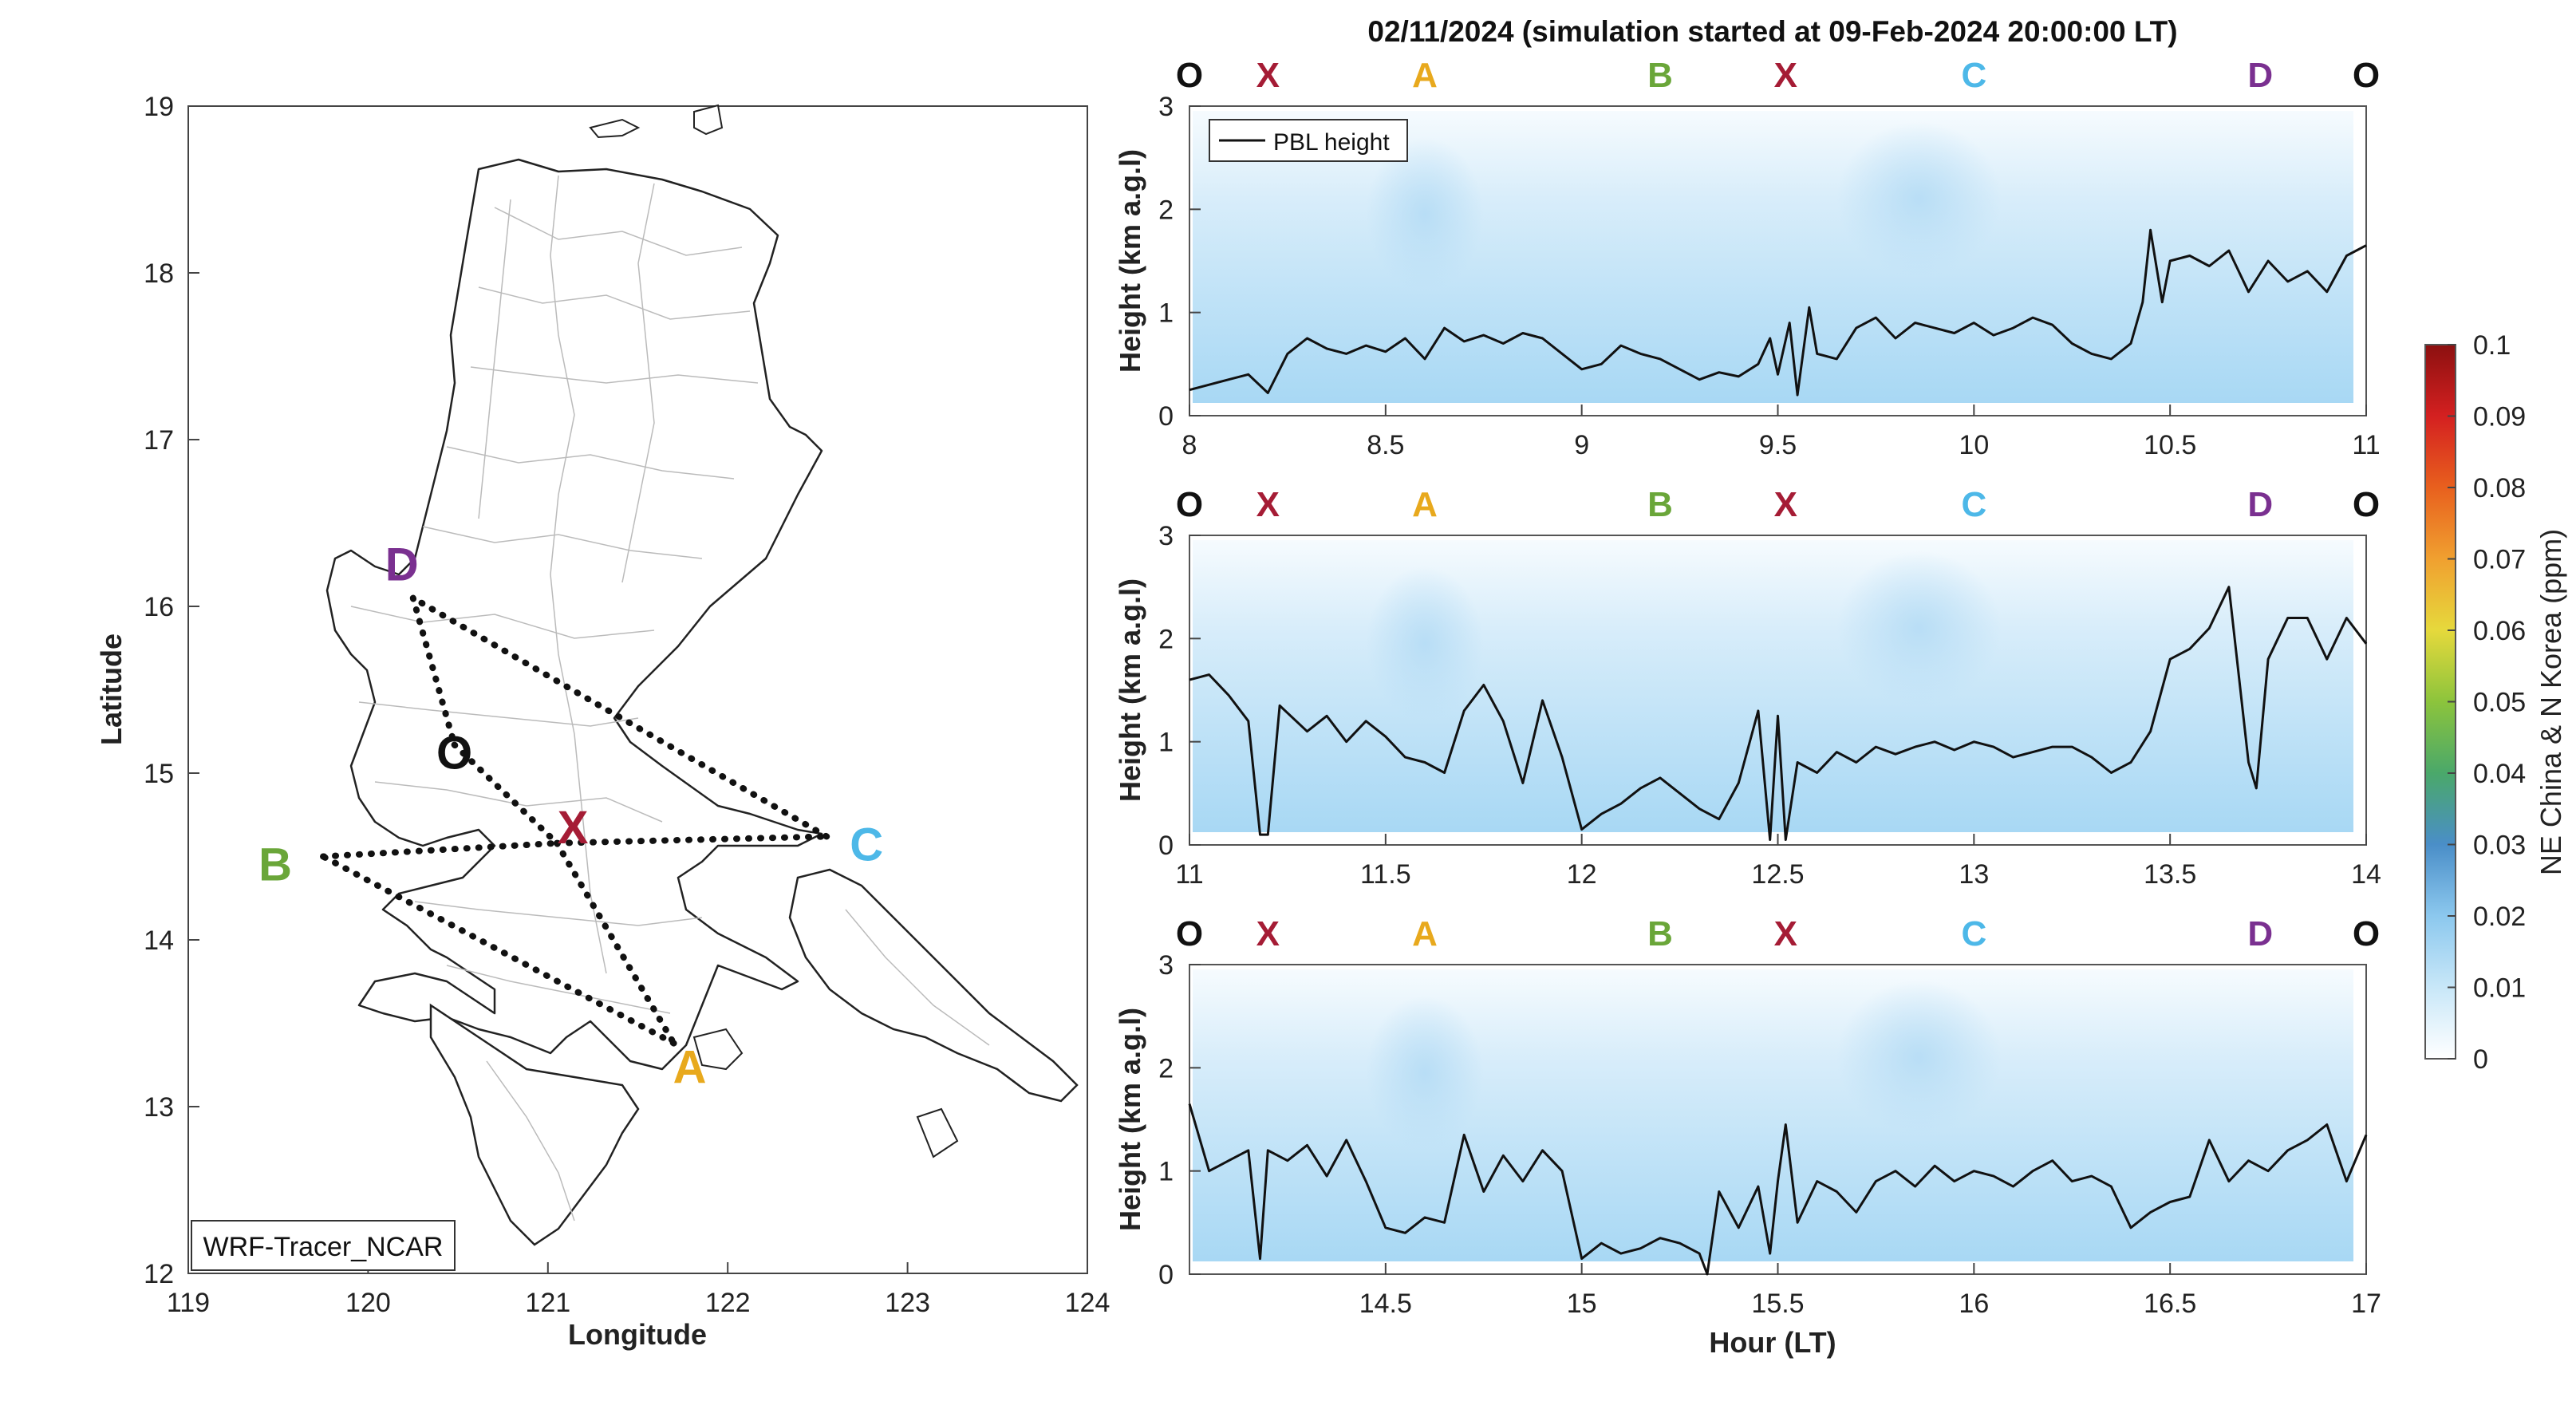 The width and height of the screenshot is (2576, 1413). I want to click on map-point-D: D, so click(402, 565).